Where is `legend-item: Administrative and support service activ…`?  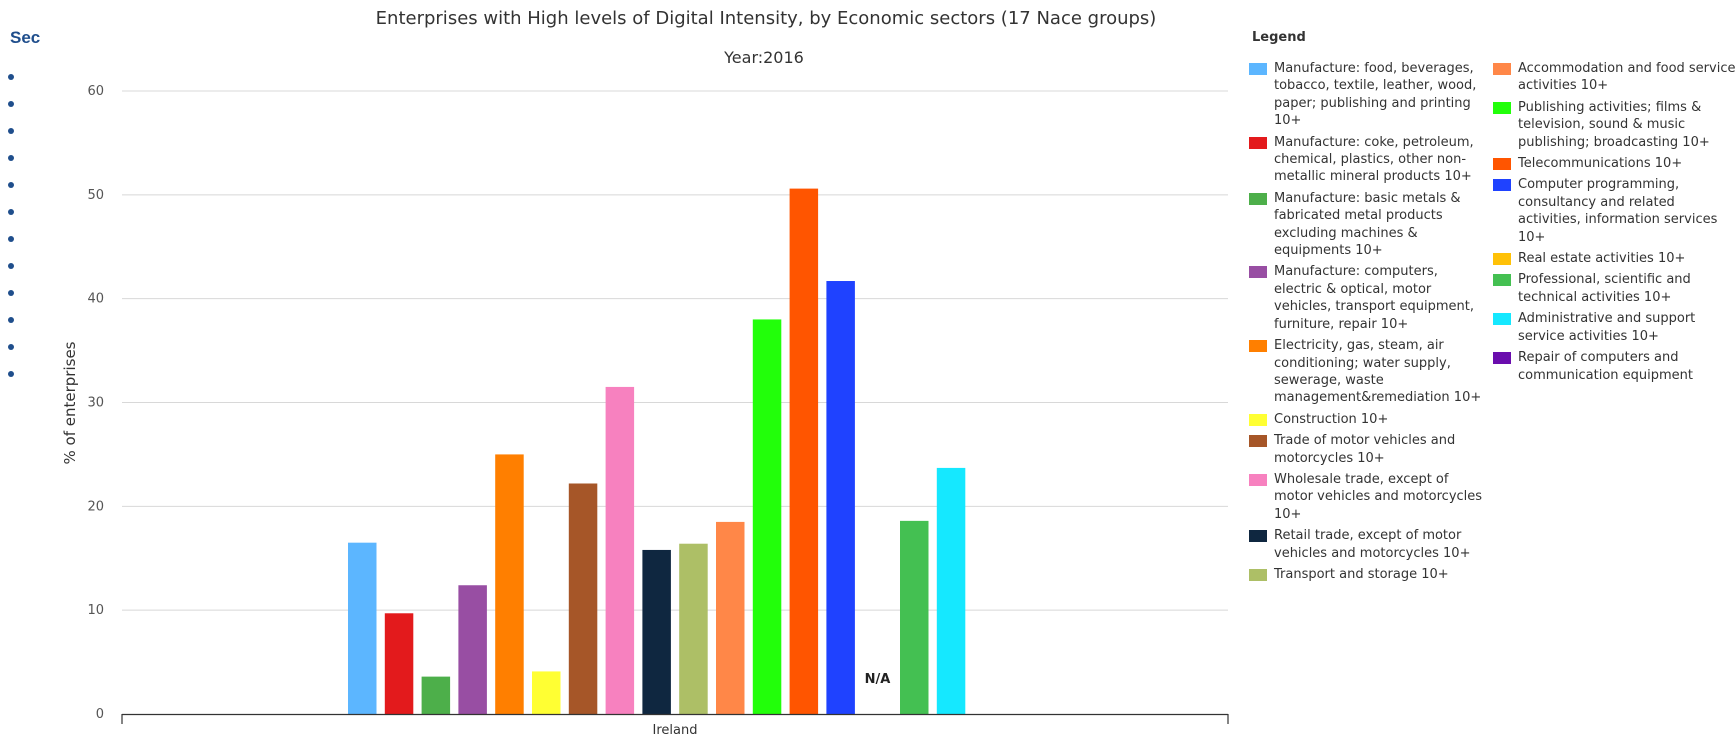
legend-item: Administrative and support service activ… is located at coordinates (1614, 327).